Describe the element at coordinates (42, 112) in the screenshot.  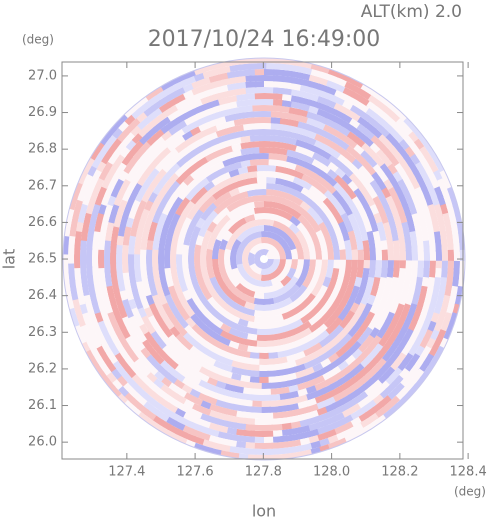
I see `y-tick-label: 26.9` at that location.